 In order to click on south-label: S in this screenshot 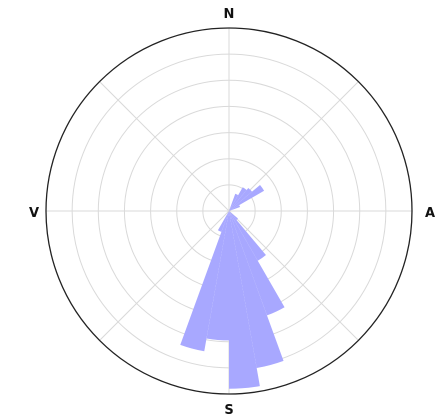, I will do `click(228, 410)`.